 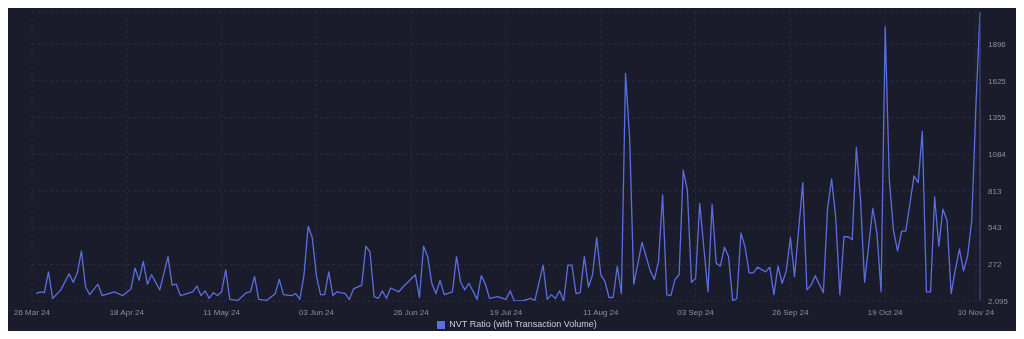 What do you see at coordinates (995, 228) in the screenshot?
I see `y-tick-label: 543` at bounding box center [995, 228].